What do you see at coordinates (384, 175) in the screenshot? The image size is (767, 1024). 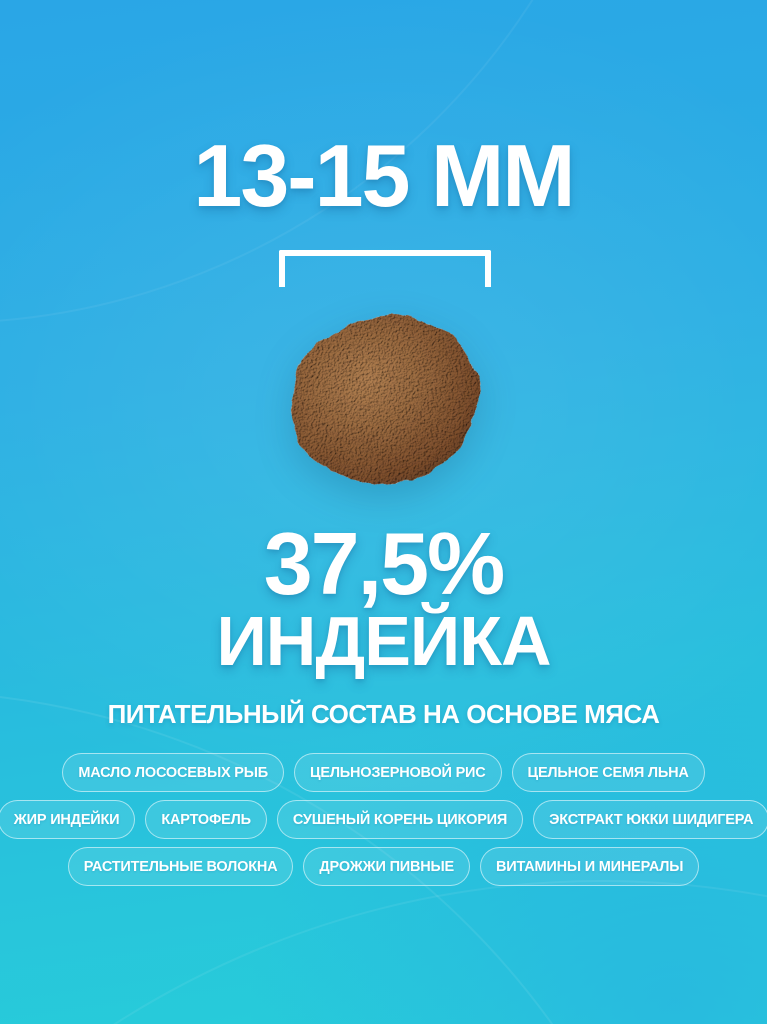 I see `kibble-size-title: 13-15 ММ` at bounding box center [384, 175].